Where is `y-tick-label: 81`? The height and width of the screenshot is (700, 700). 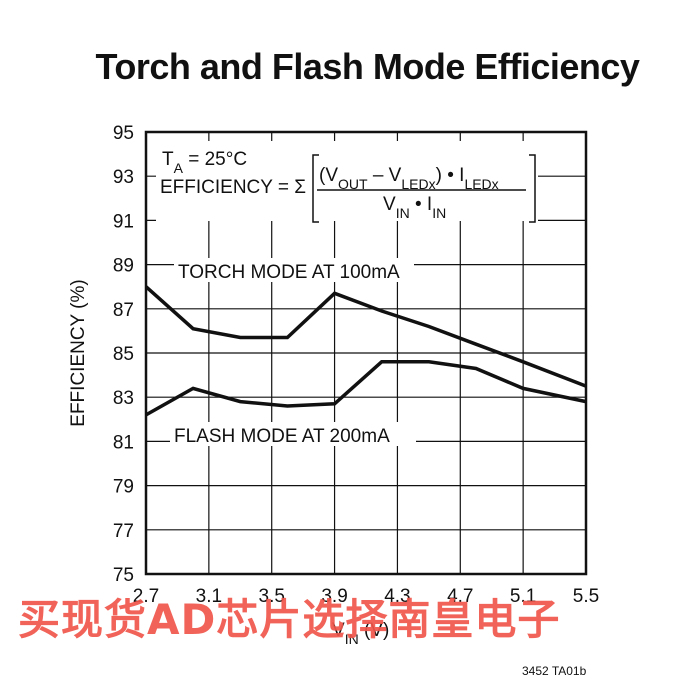 y-tick-label: 81 is located at coordinates (123, 442).